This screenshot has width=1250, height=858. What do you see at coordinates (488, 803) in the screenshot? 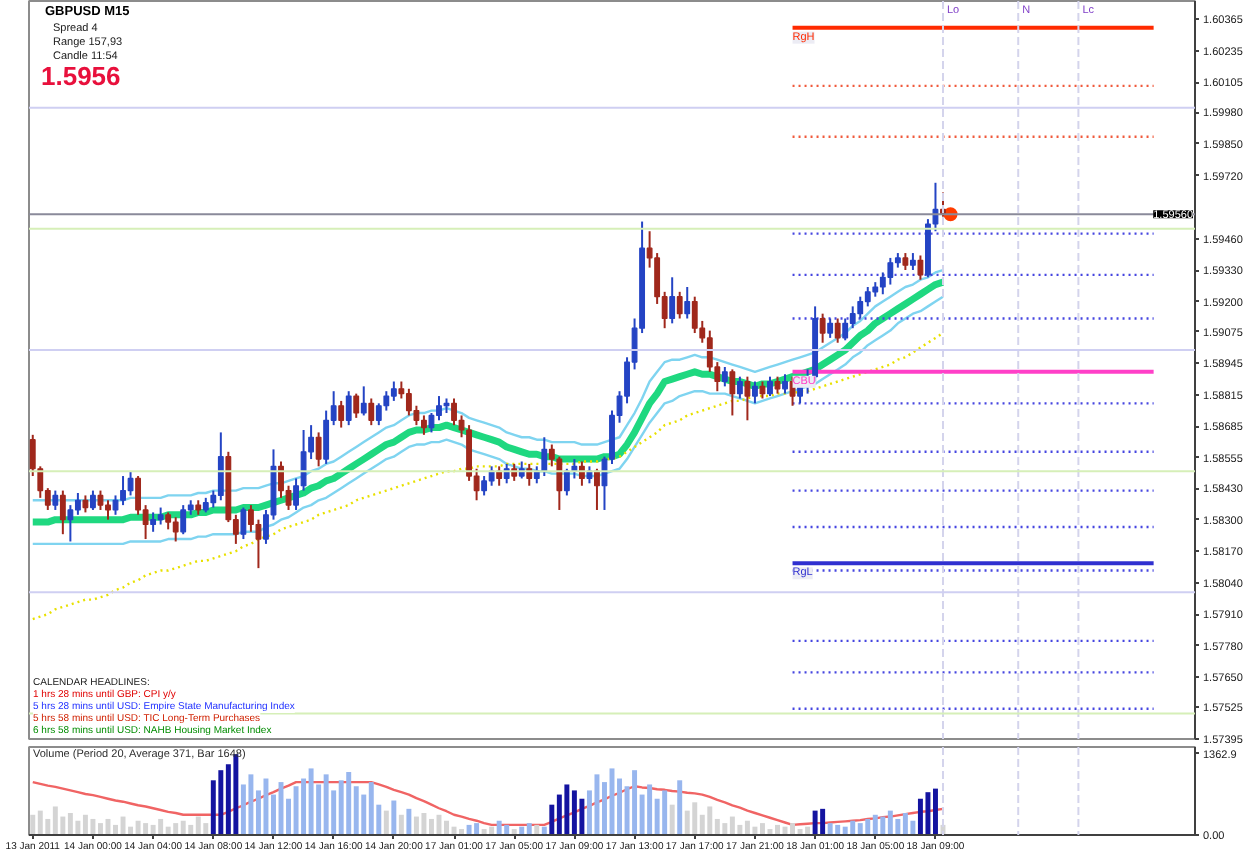
I see `line-series` at bounding box center [488, 803].